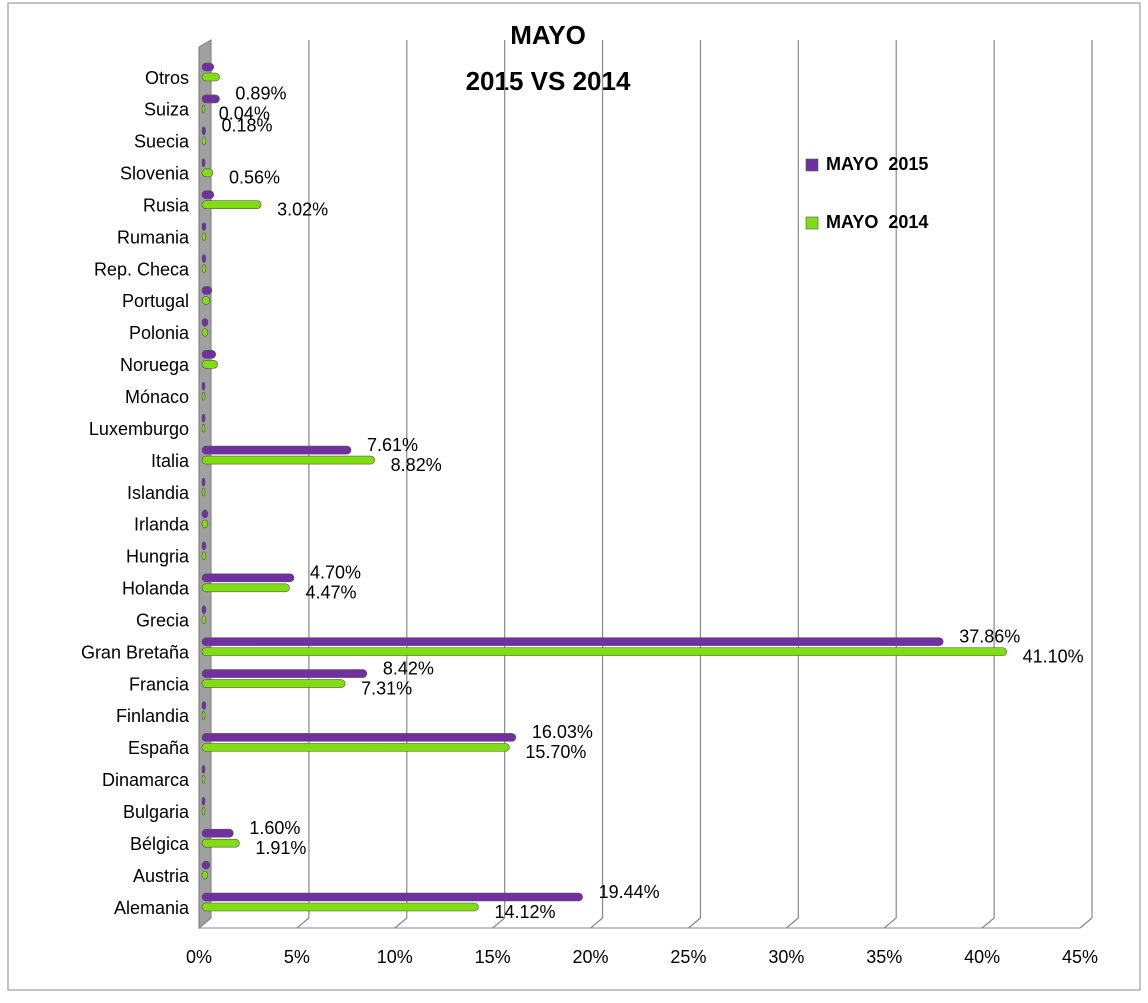 This screenshot has width=1148, height=1003. Describe the element at coordinates (331, 593) in the screenshot. I see `data-label: 4.47%` at that location.